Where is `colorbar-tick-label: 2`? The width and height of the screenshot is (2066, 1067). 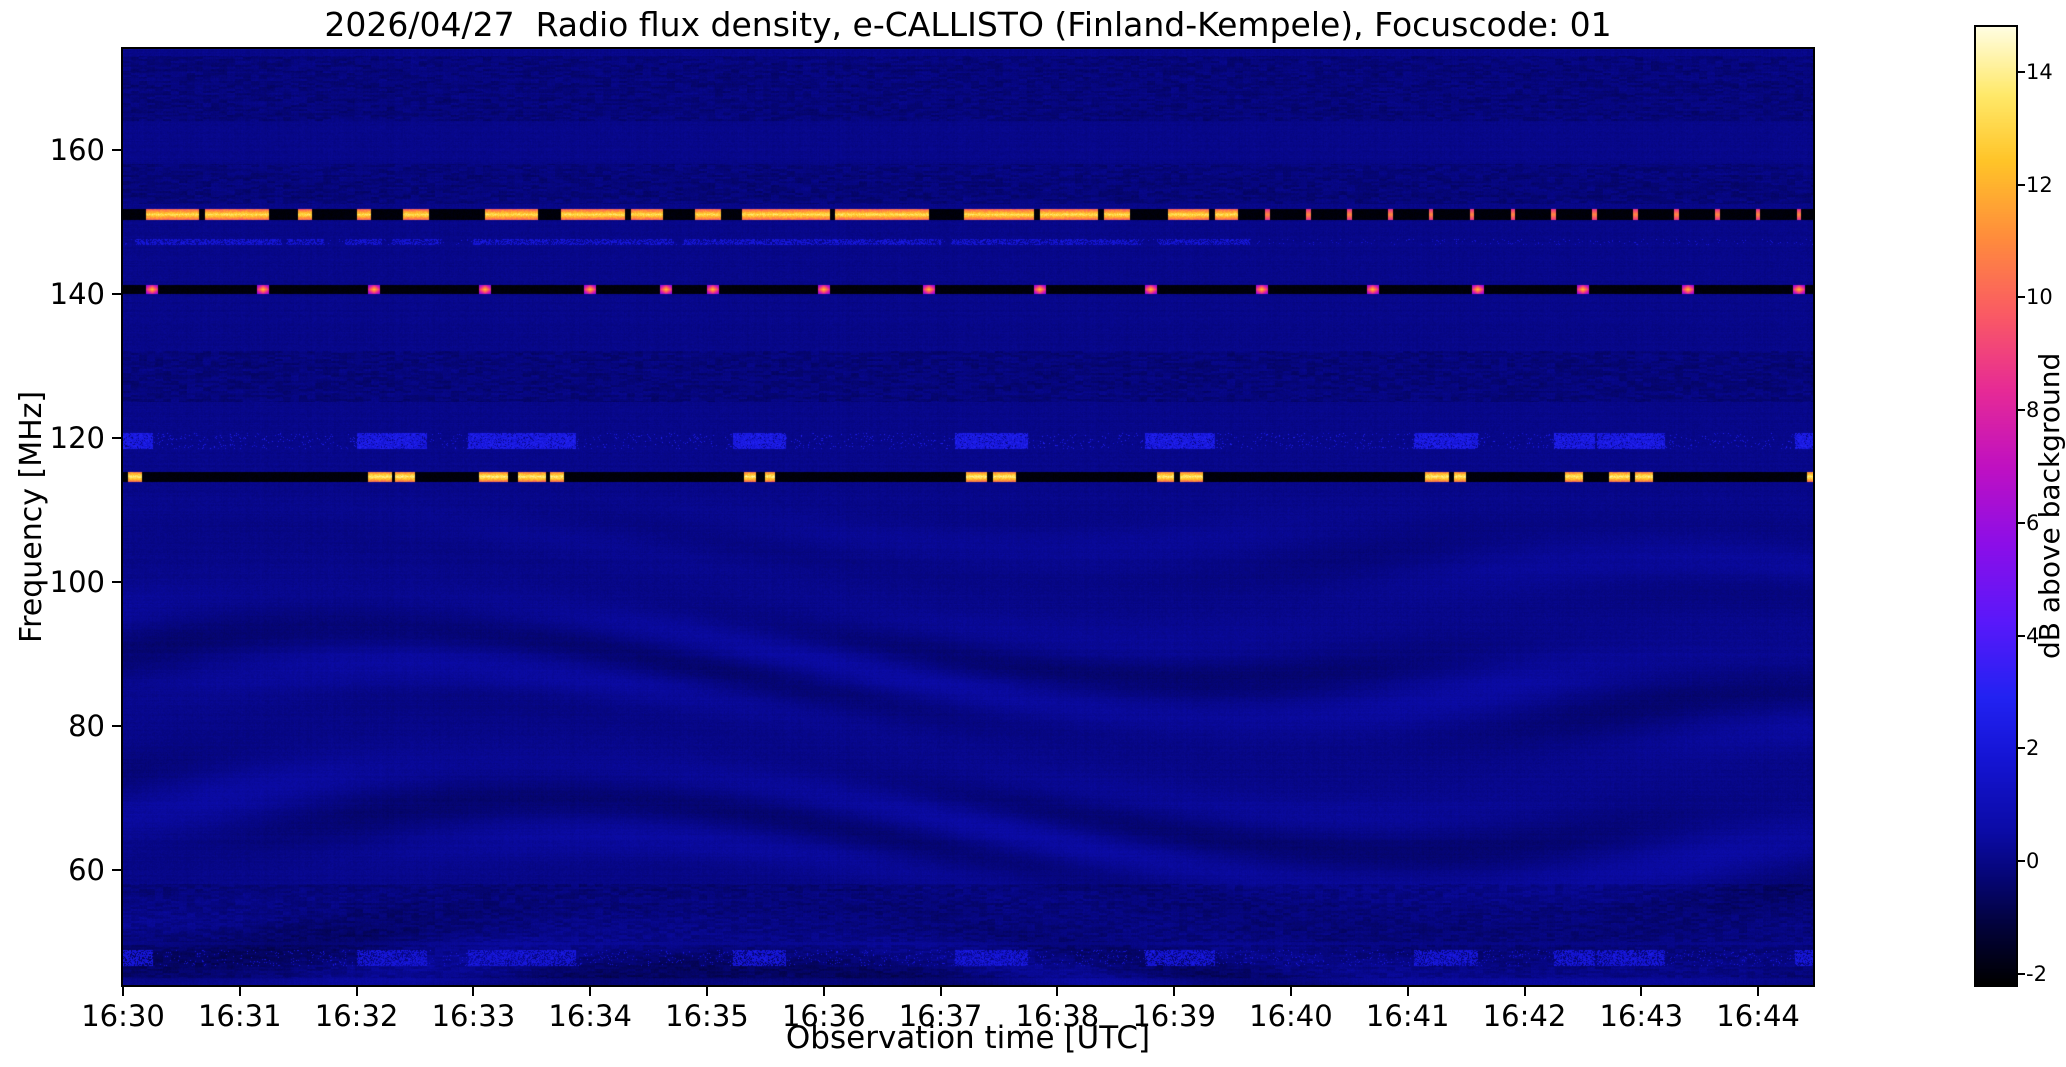 colorbar-tick-label: 2 is located at coordinates (2033, 748).